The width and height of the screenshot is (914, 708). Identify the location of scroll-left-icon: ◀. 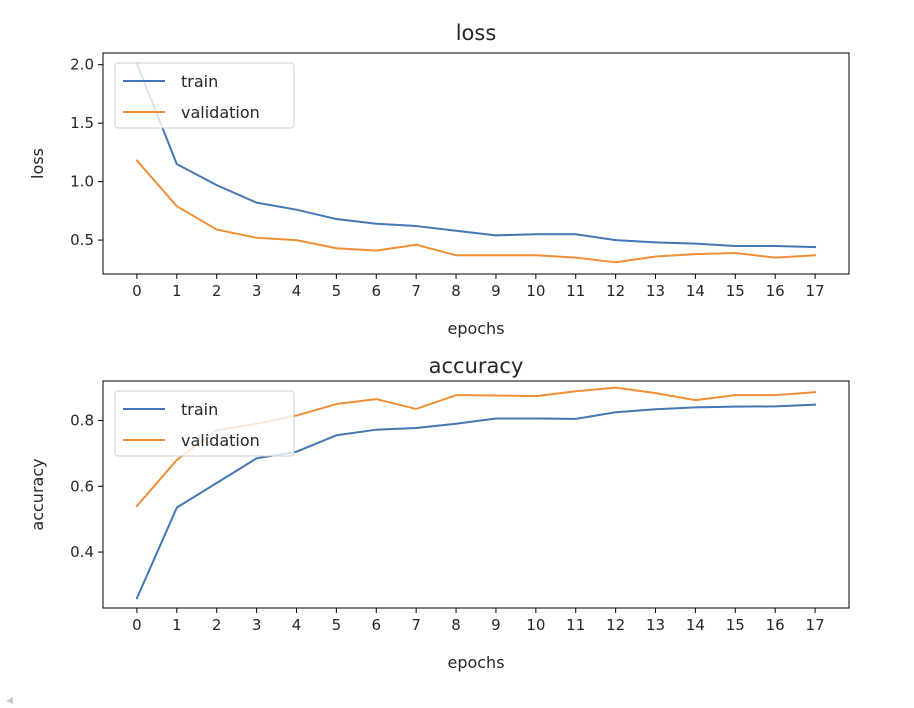
(9, 701).